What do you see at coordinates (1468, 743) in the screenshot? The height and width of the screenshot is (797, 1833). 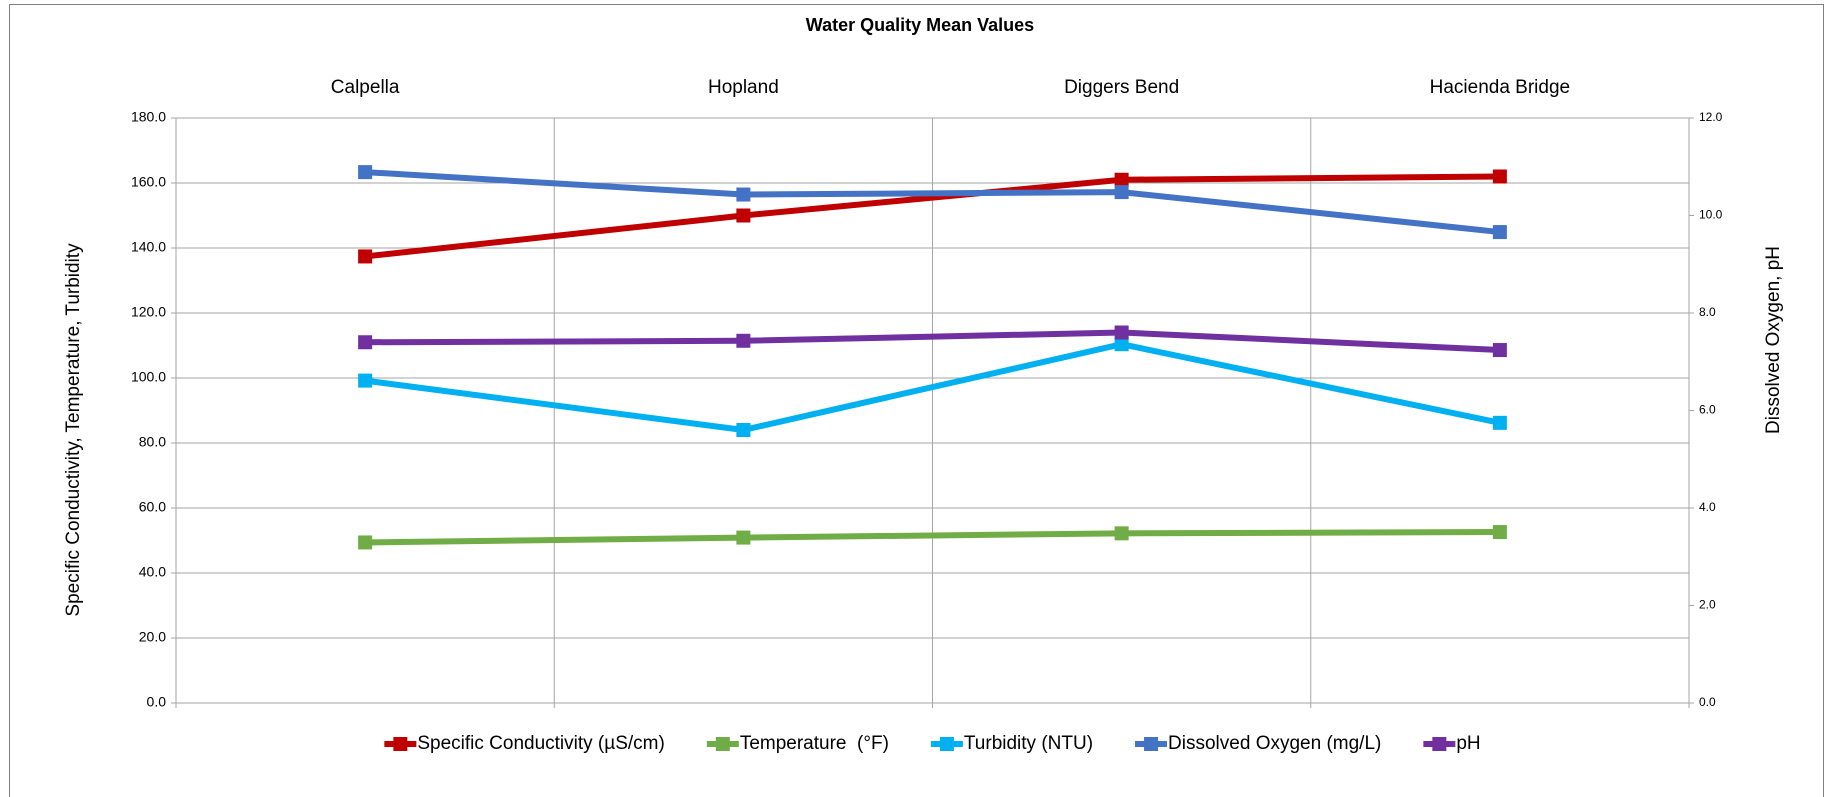 I see `legend-label: pH` at bounding box center [1468, 743].